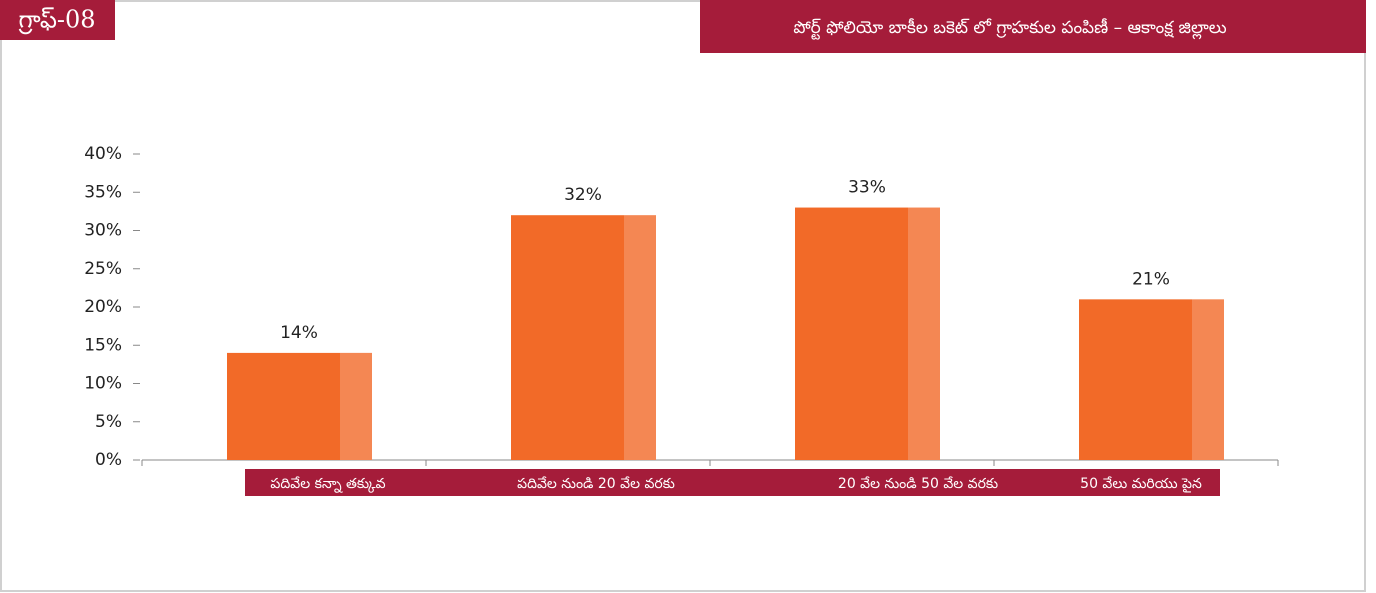 The image size is (1376, 593). I want to click on data-label: 21%, so click(1151, 279).